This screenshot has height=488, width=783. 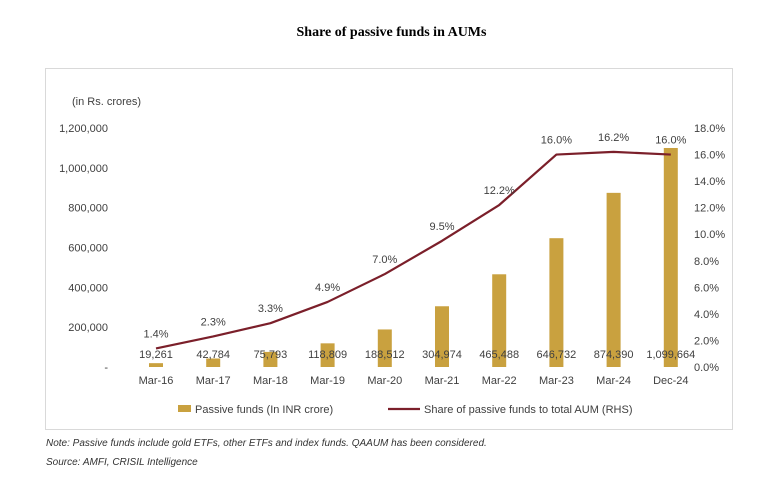 I want to click on bar-label-Mar-21: 304,974, so click(x=442, y=355).